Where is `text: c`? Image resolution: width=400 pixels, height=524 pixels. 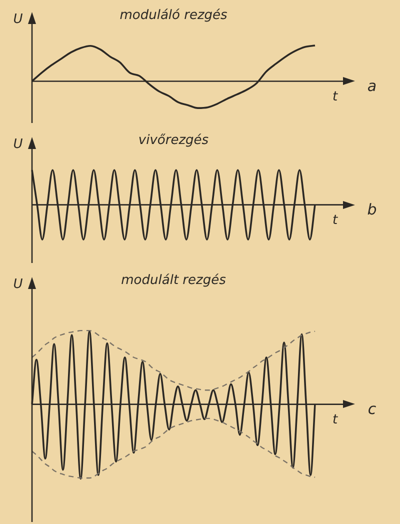
text: c is located at coordinates (372, 409).